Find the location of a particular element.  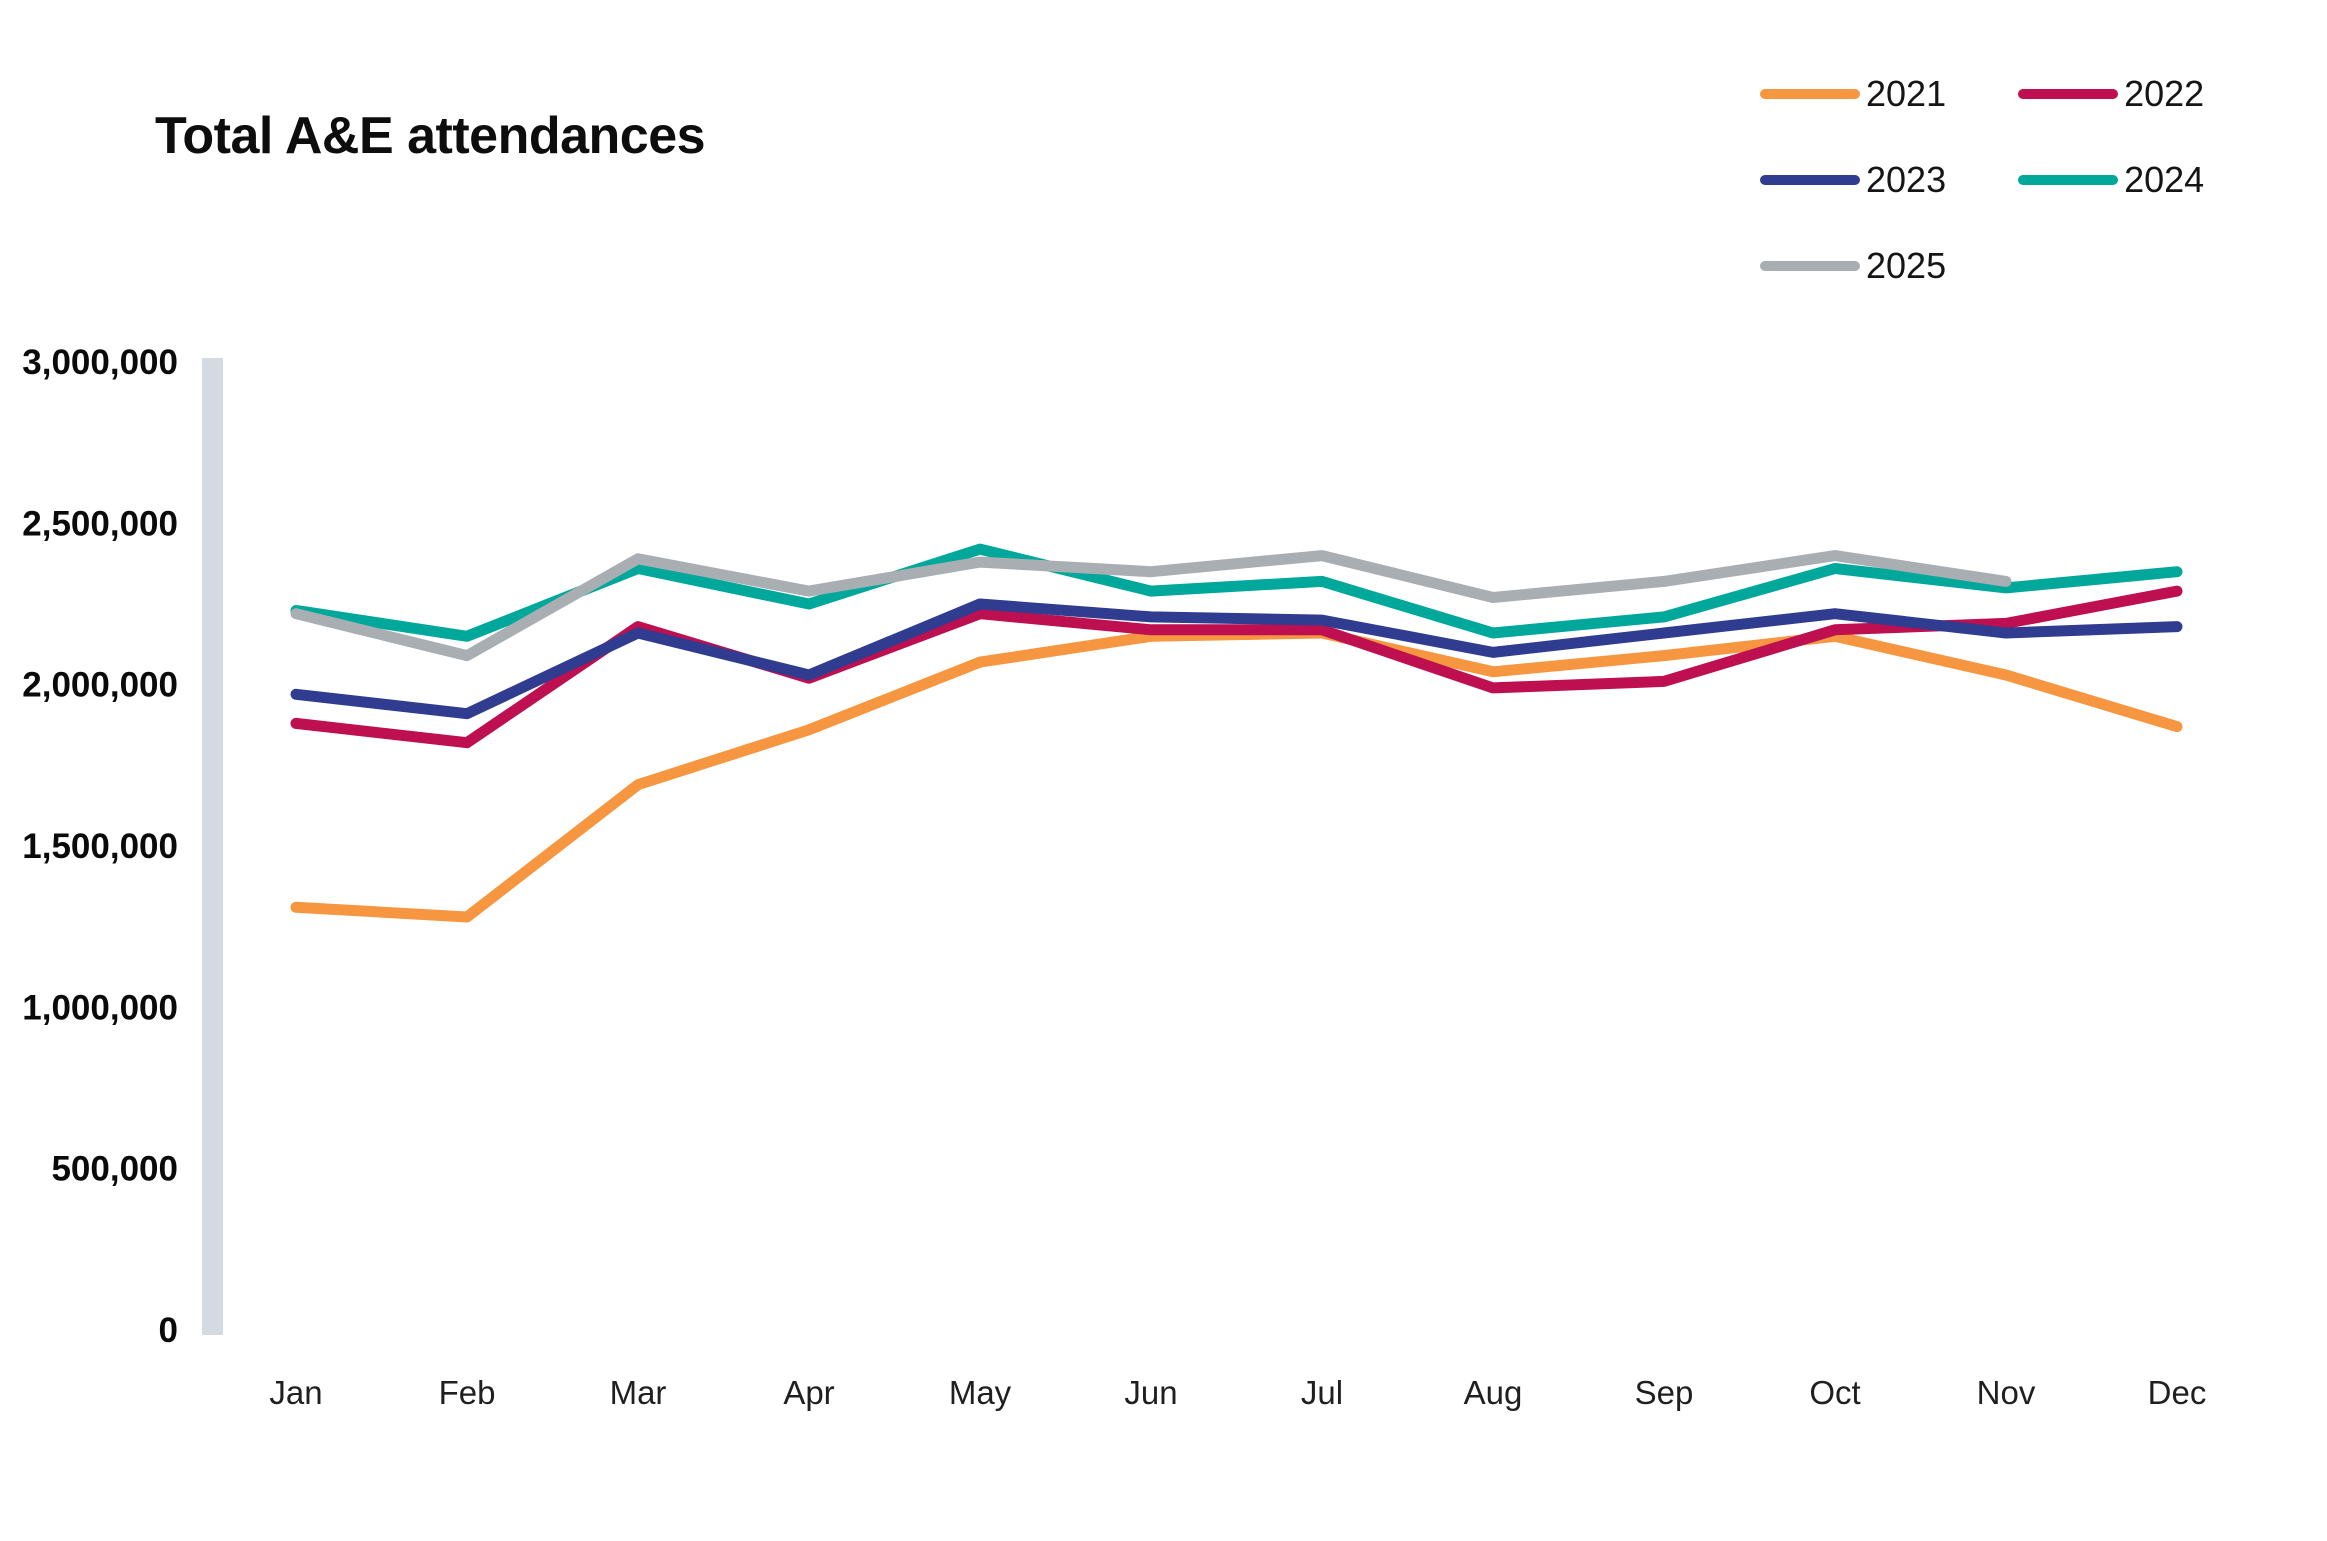

legend-item-2023: 2023 is located at coordinates (1853, 180).